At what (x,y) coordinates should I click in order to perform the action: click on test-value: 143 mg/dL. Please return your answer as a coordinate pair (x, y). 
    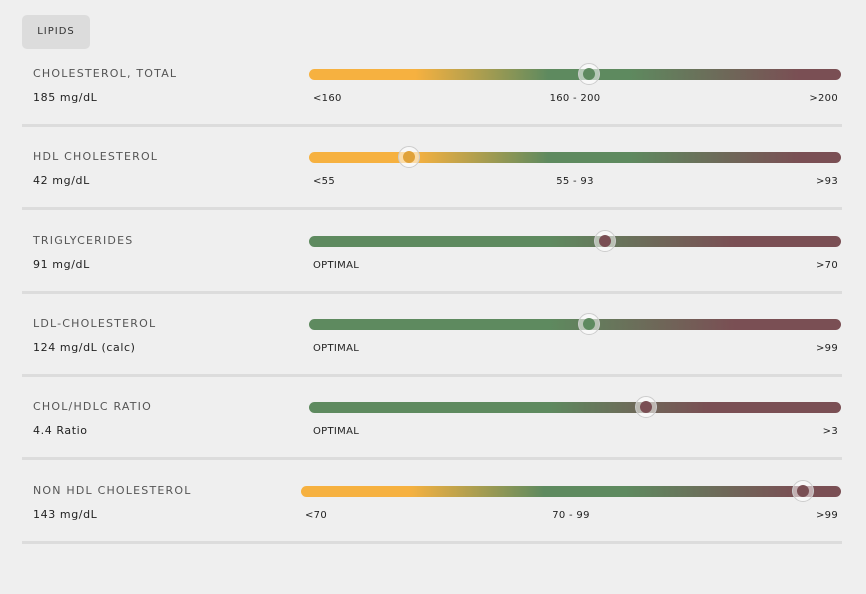
    Looking at the image, I should click on (65, 514).